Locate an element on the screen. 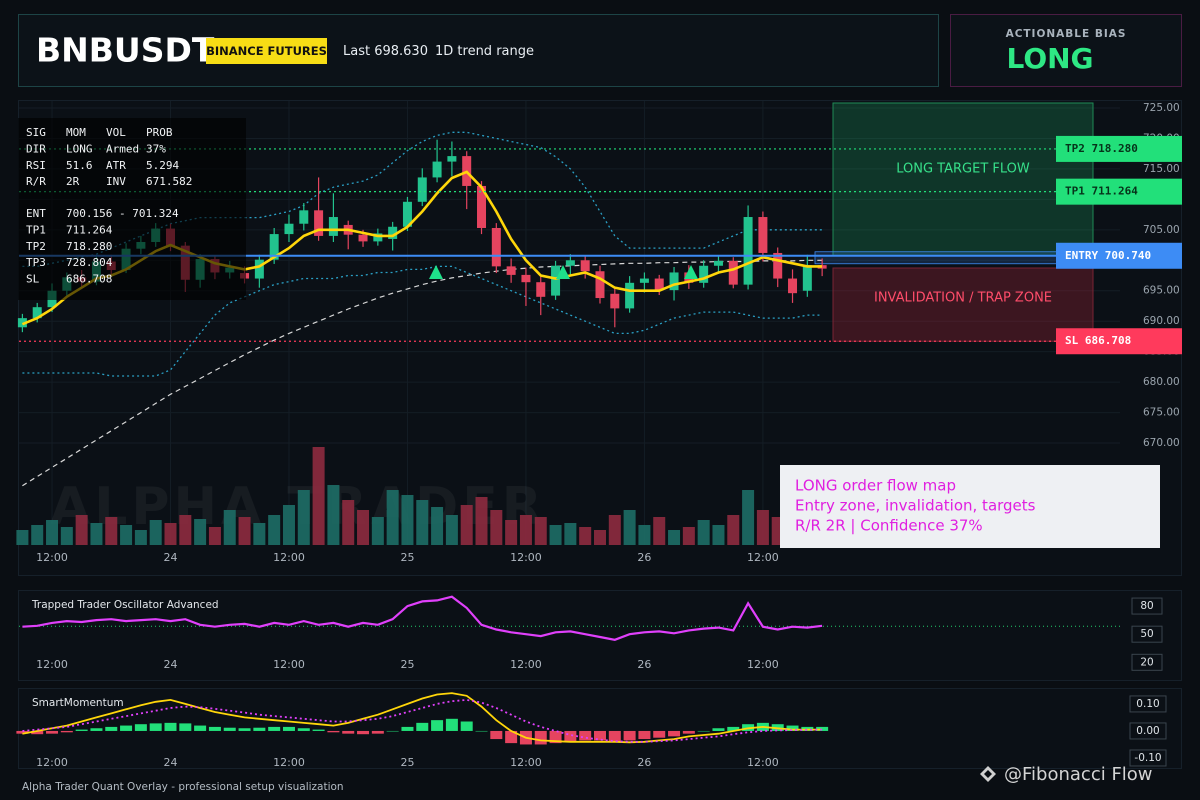 The width and height of the screenshot is (1200, 800). info-cell: VOL is located at coordinates (116, 132).